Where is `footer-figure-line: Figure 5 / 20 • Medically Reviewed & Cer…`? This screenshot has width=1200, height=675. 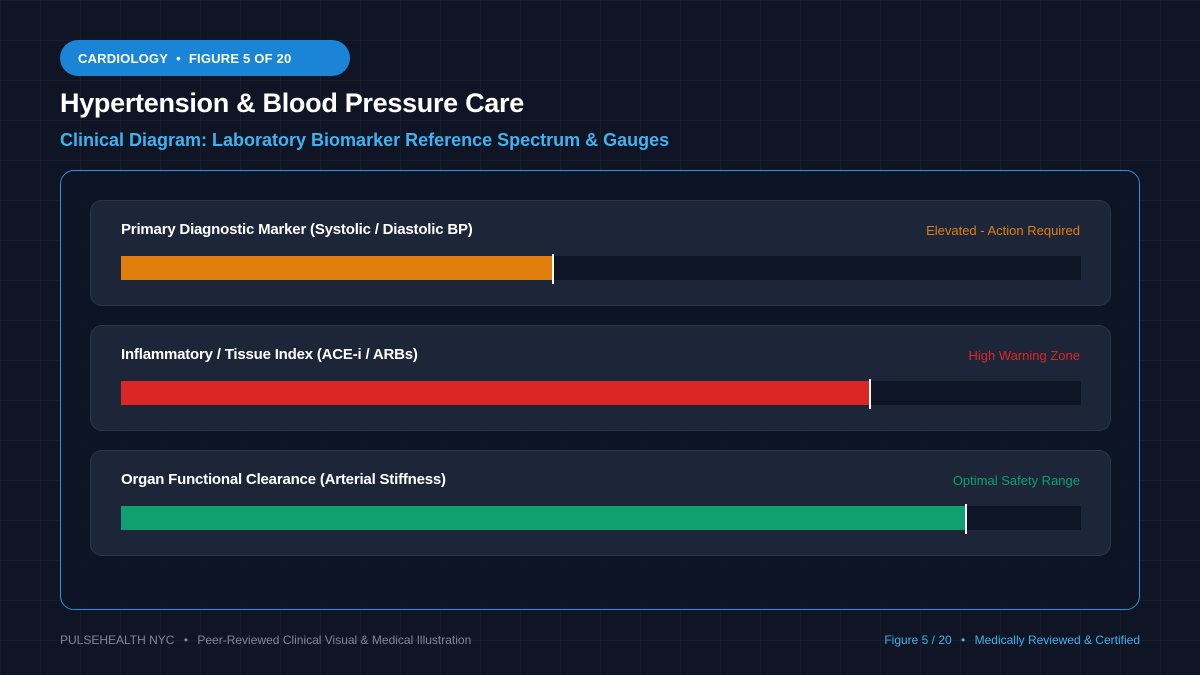 footer-figure-line: Figure 5 / 20 • Medically Reviewed & Cer… is located at coordinates (1012, 640).